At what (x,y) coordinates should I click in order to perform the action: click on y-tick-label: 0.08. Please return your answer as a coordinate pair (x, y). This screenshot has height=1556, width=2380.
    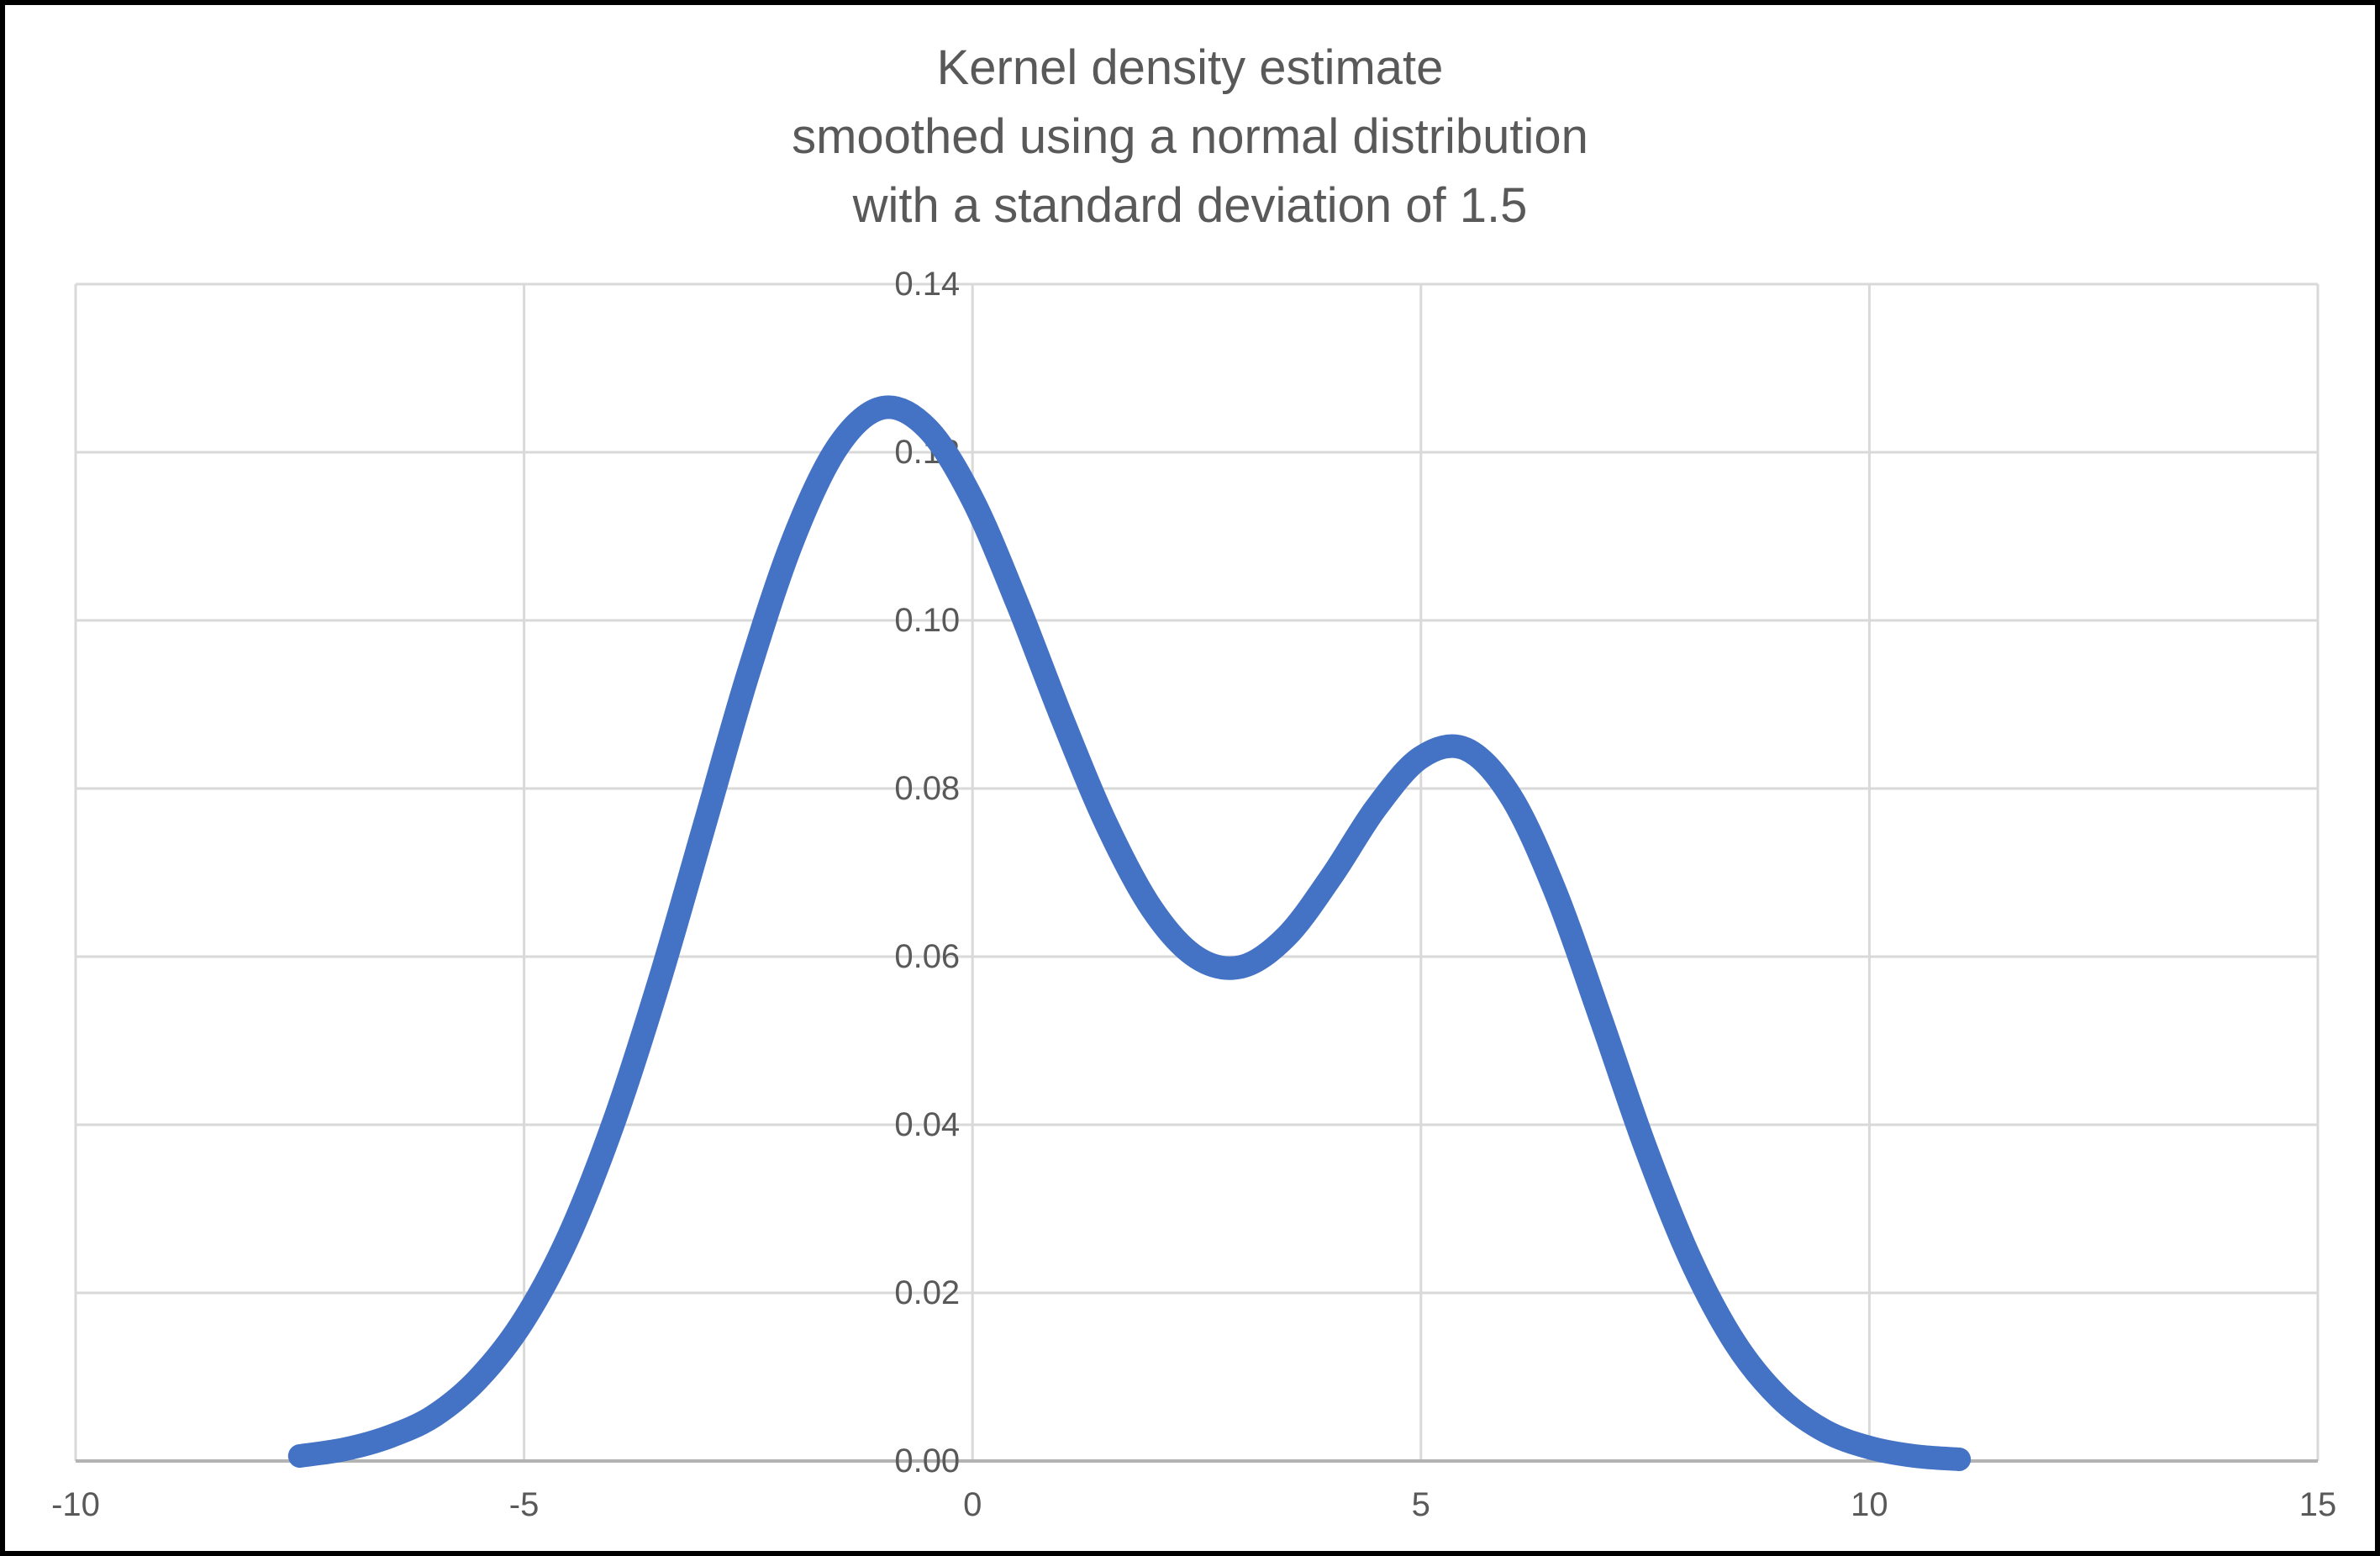
    Looking at the image, I should click on (928, 788).